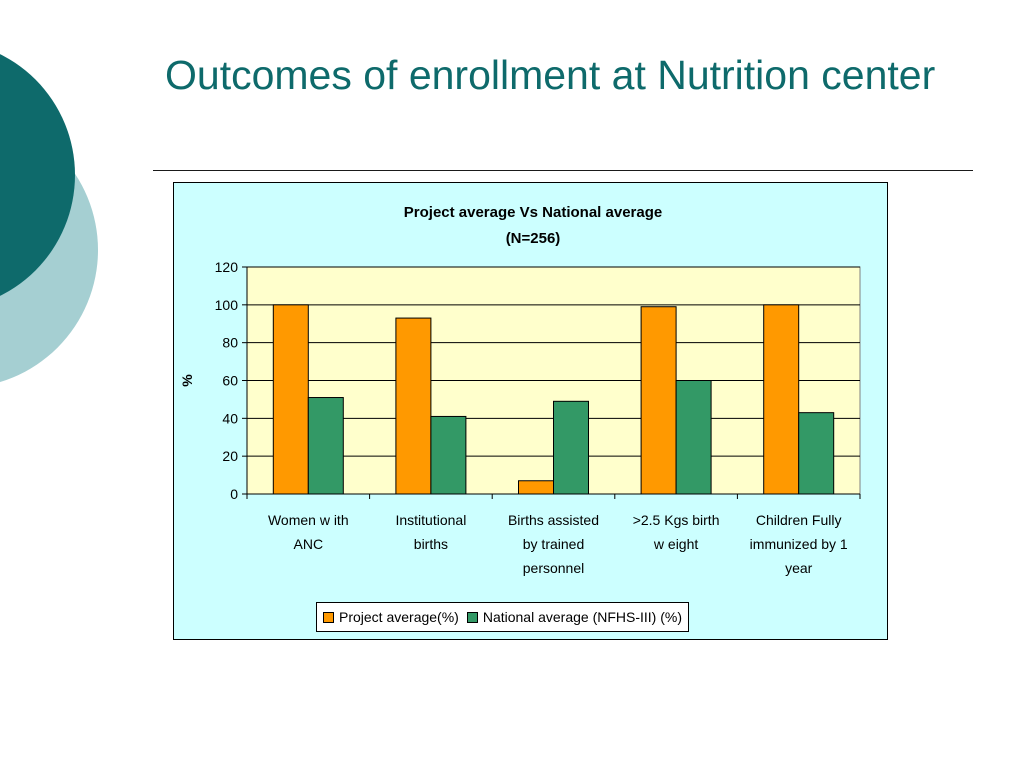 This screenshot has height=768, width=1024. I want to click on legend-item-project: Project average(%), so click(391, 617).